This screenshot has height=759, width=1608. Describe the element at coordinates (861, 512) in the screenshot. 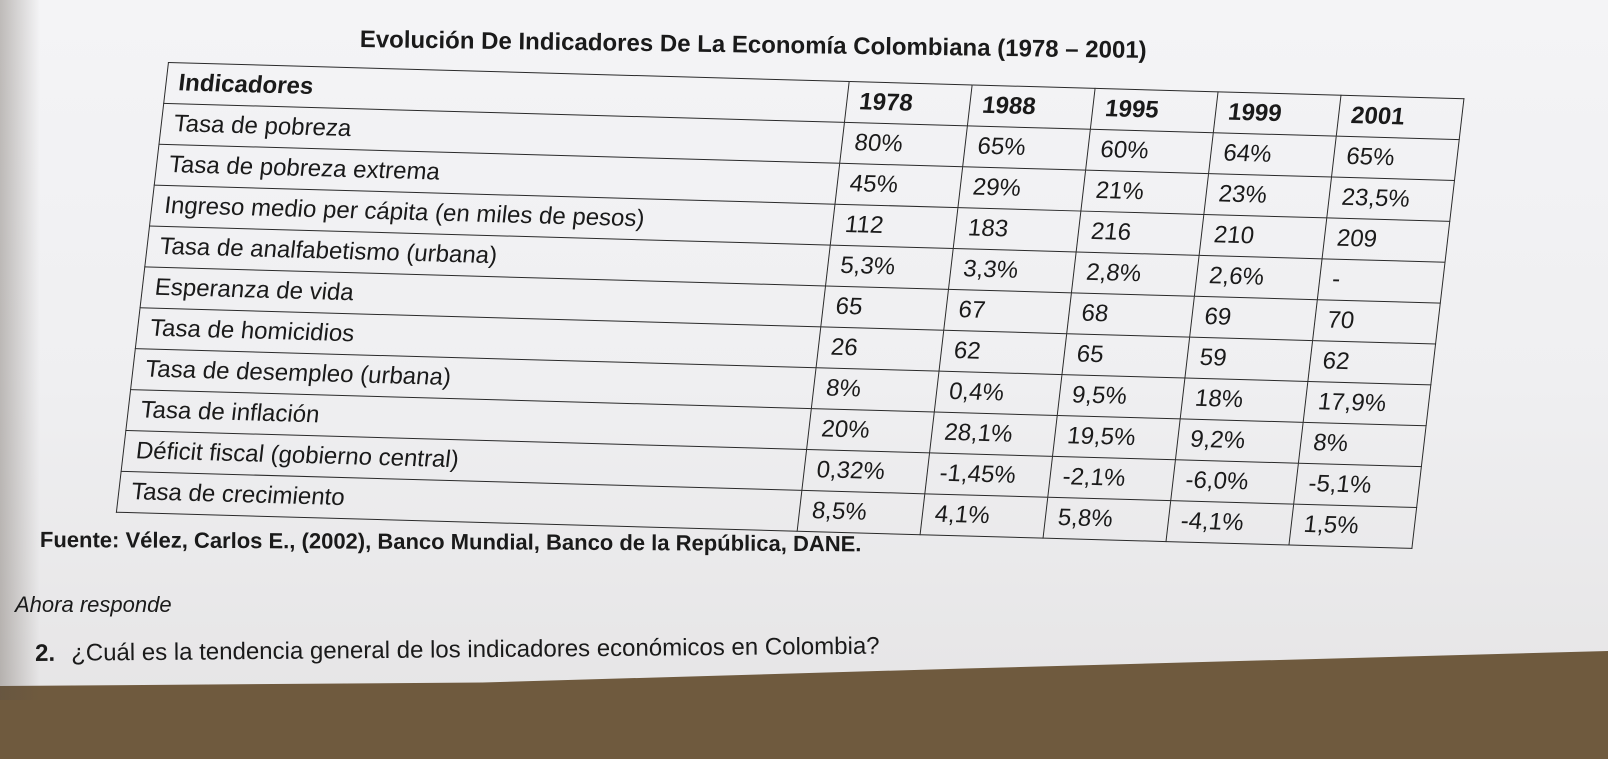

I see `value-cell-1978: 8,5%` at that location.